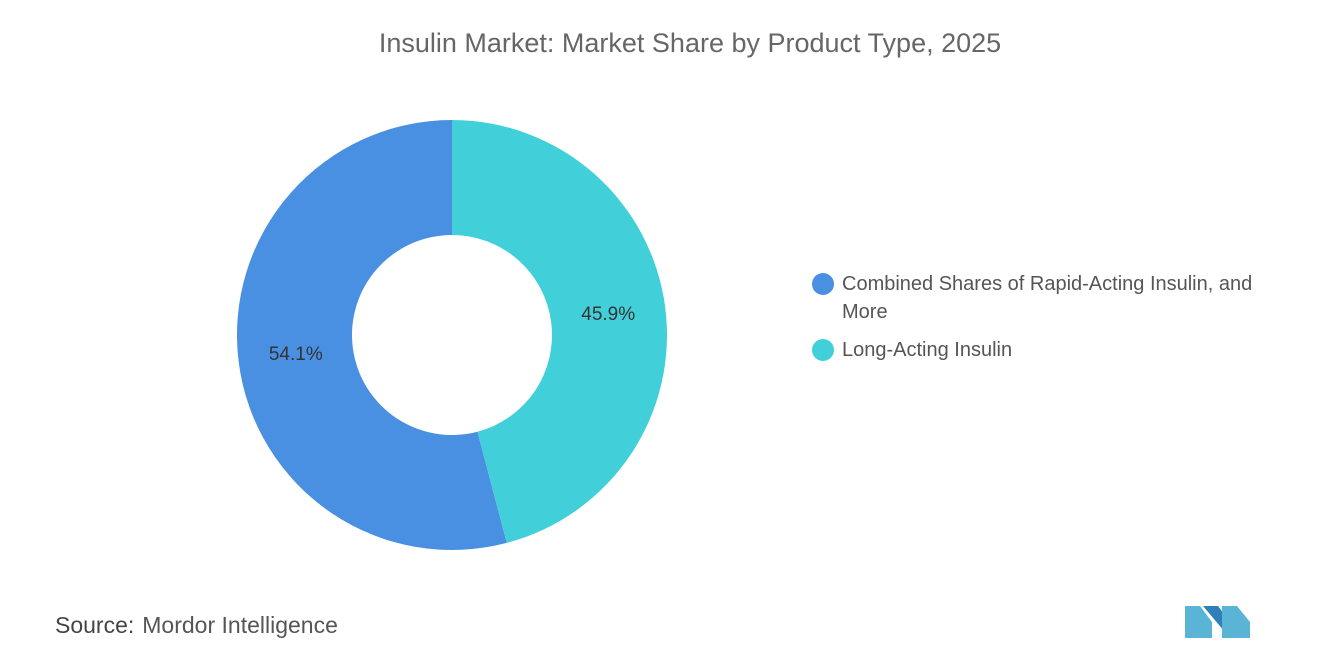 Image resolution: width=1320 pixels, height=665 pixels. What do you see at coordinates (240, 625) in the screenshot?
I see `source-text: Mordor Intelligence` at bounding box center [240, 625].